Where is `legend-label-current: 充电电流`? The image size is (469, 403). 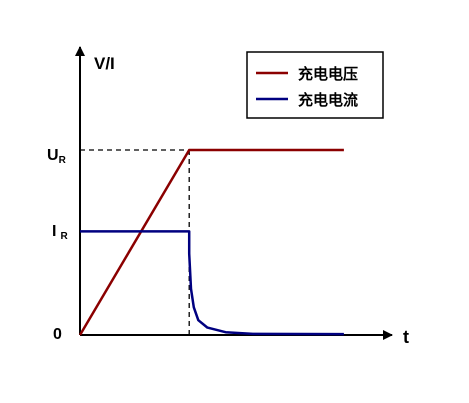 legend-label-current: 充电电流 is located at coordinates (328, 100).